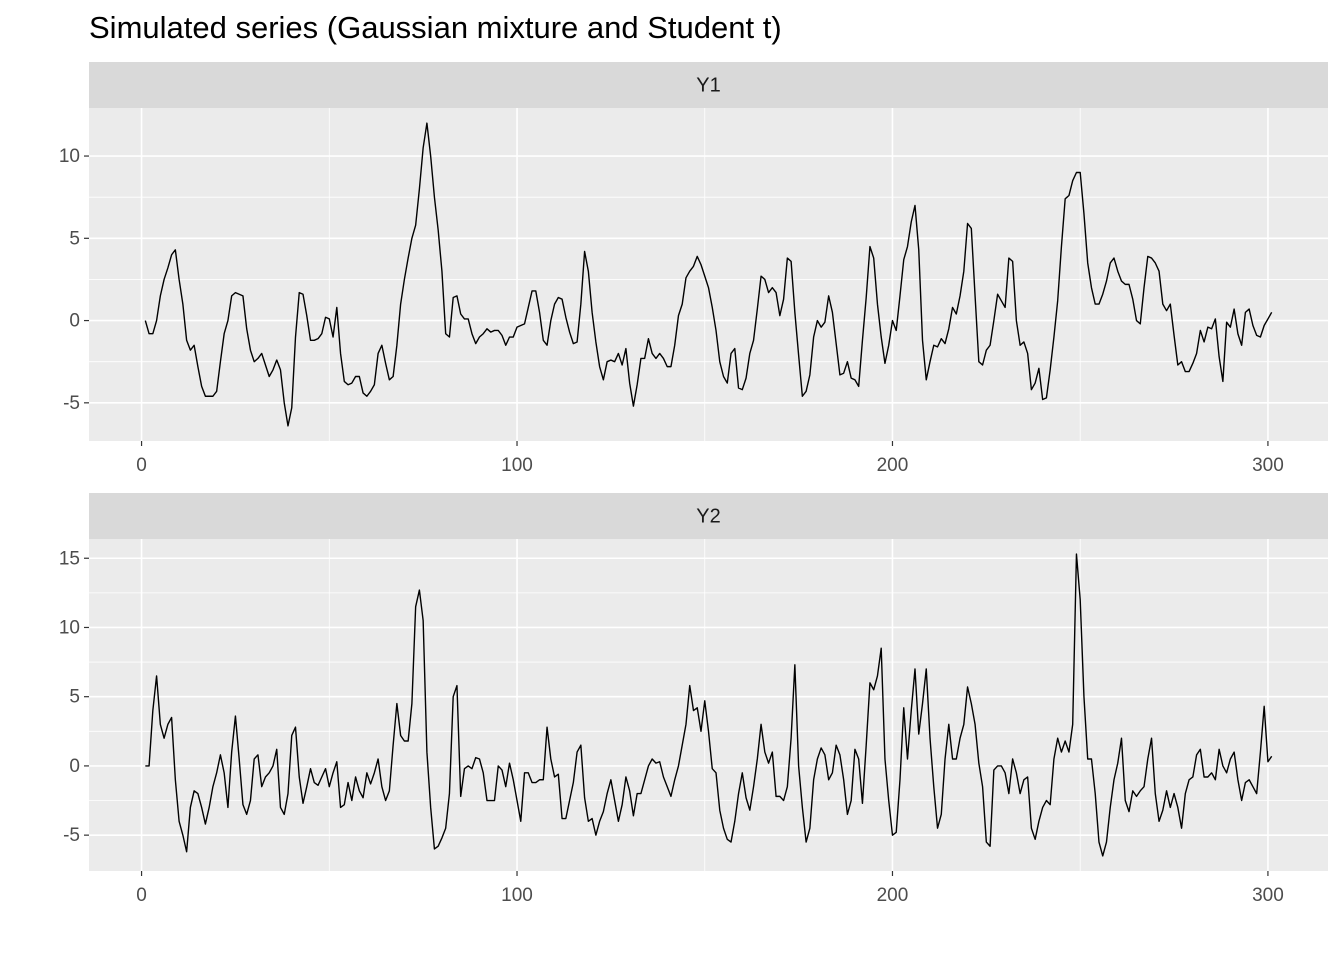 The width and height of the screenshot is (1344, 960). I want to click on y-tick-label: 15, so click(69, 558).